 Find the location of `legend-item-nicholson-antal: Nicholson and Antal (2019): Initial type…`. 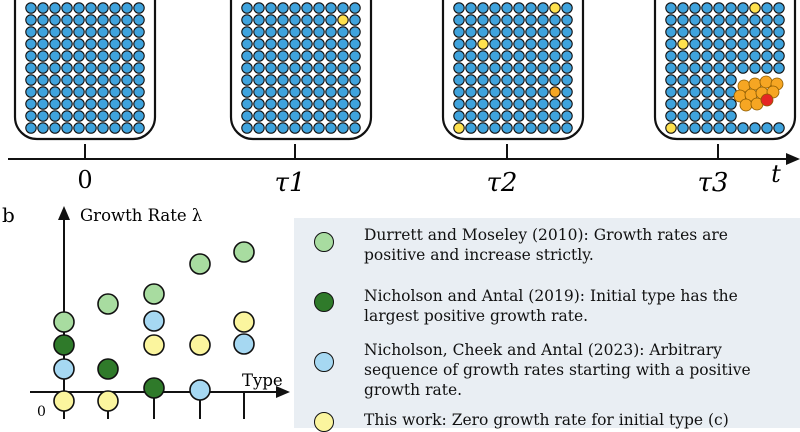

legend-item-nicholson-antal: Nicholson and Antal (2019): Initial type… is located at coordinates (551, 306).